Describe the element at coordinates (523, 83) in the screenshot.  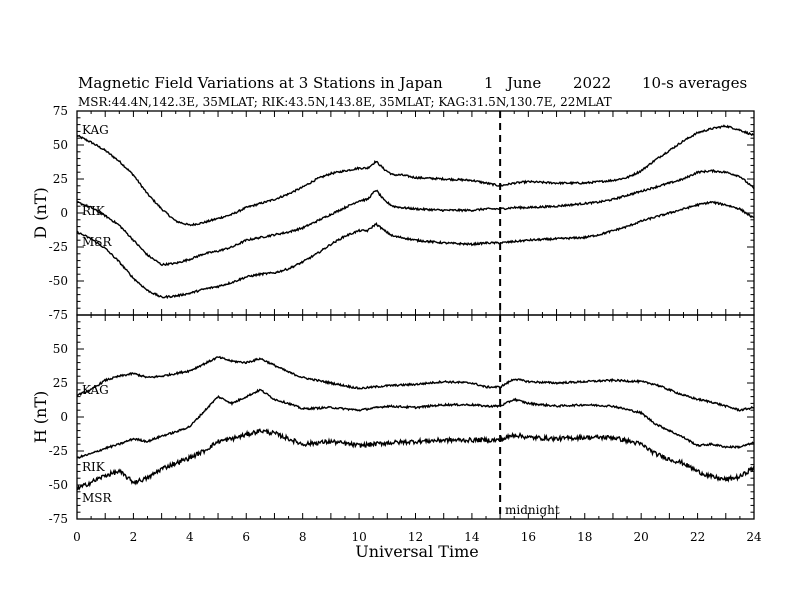
I see `date-month: June` at that location.